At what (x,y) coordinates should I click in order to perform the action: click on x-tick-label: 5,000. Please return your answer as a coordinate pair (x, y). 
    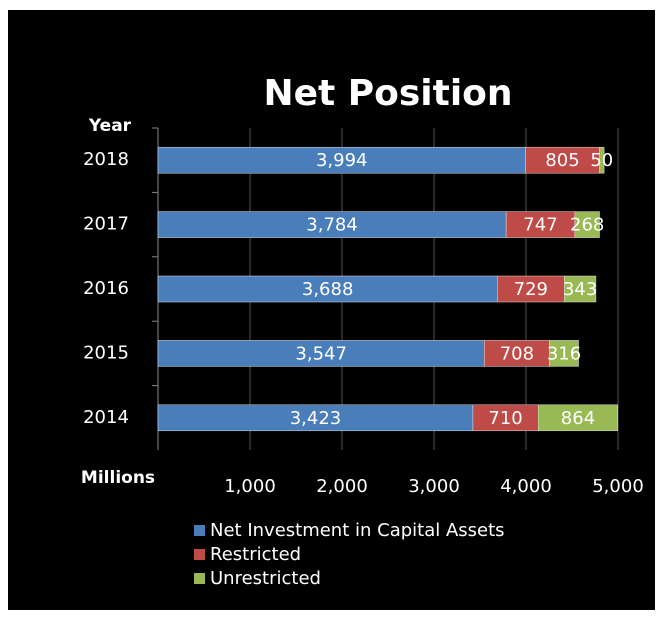
    Looking at the image, I should click on (618, 486).